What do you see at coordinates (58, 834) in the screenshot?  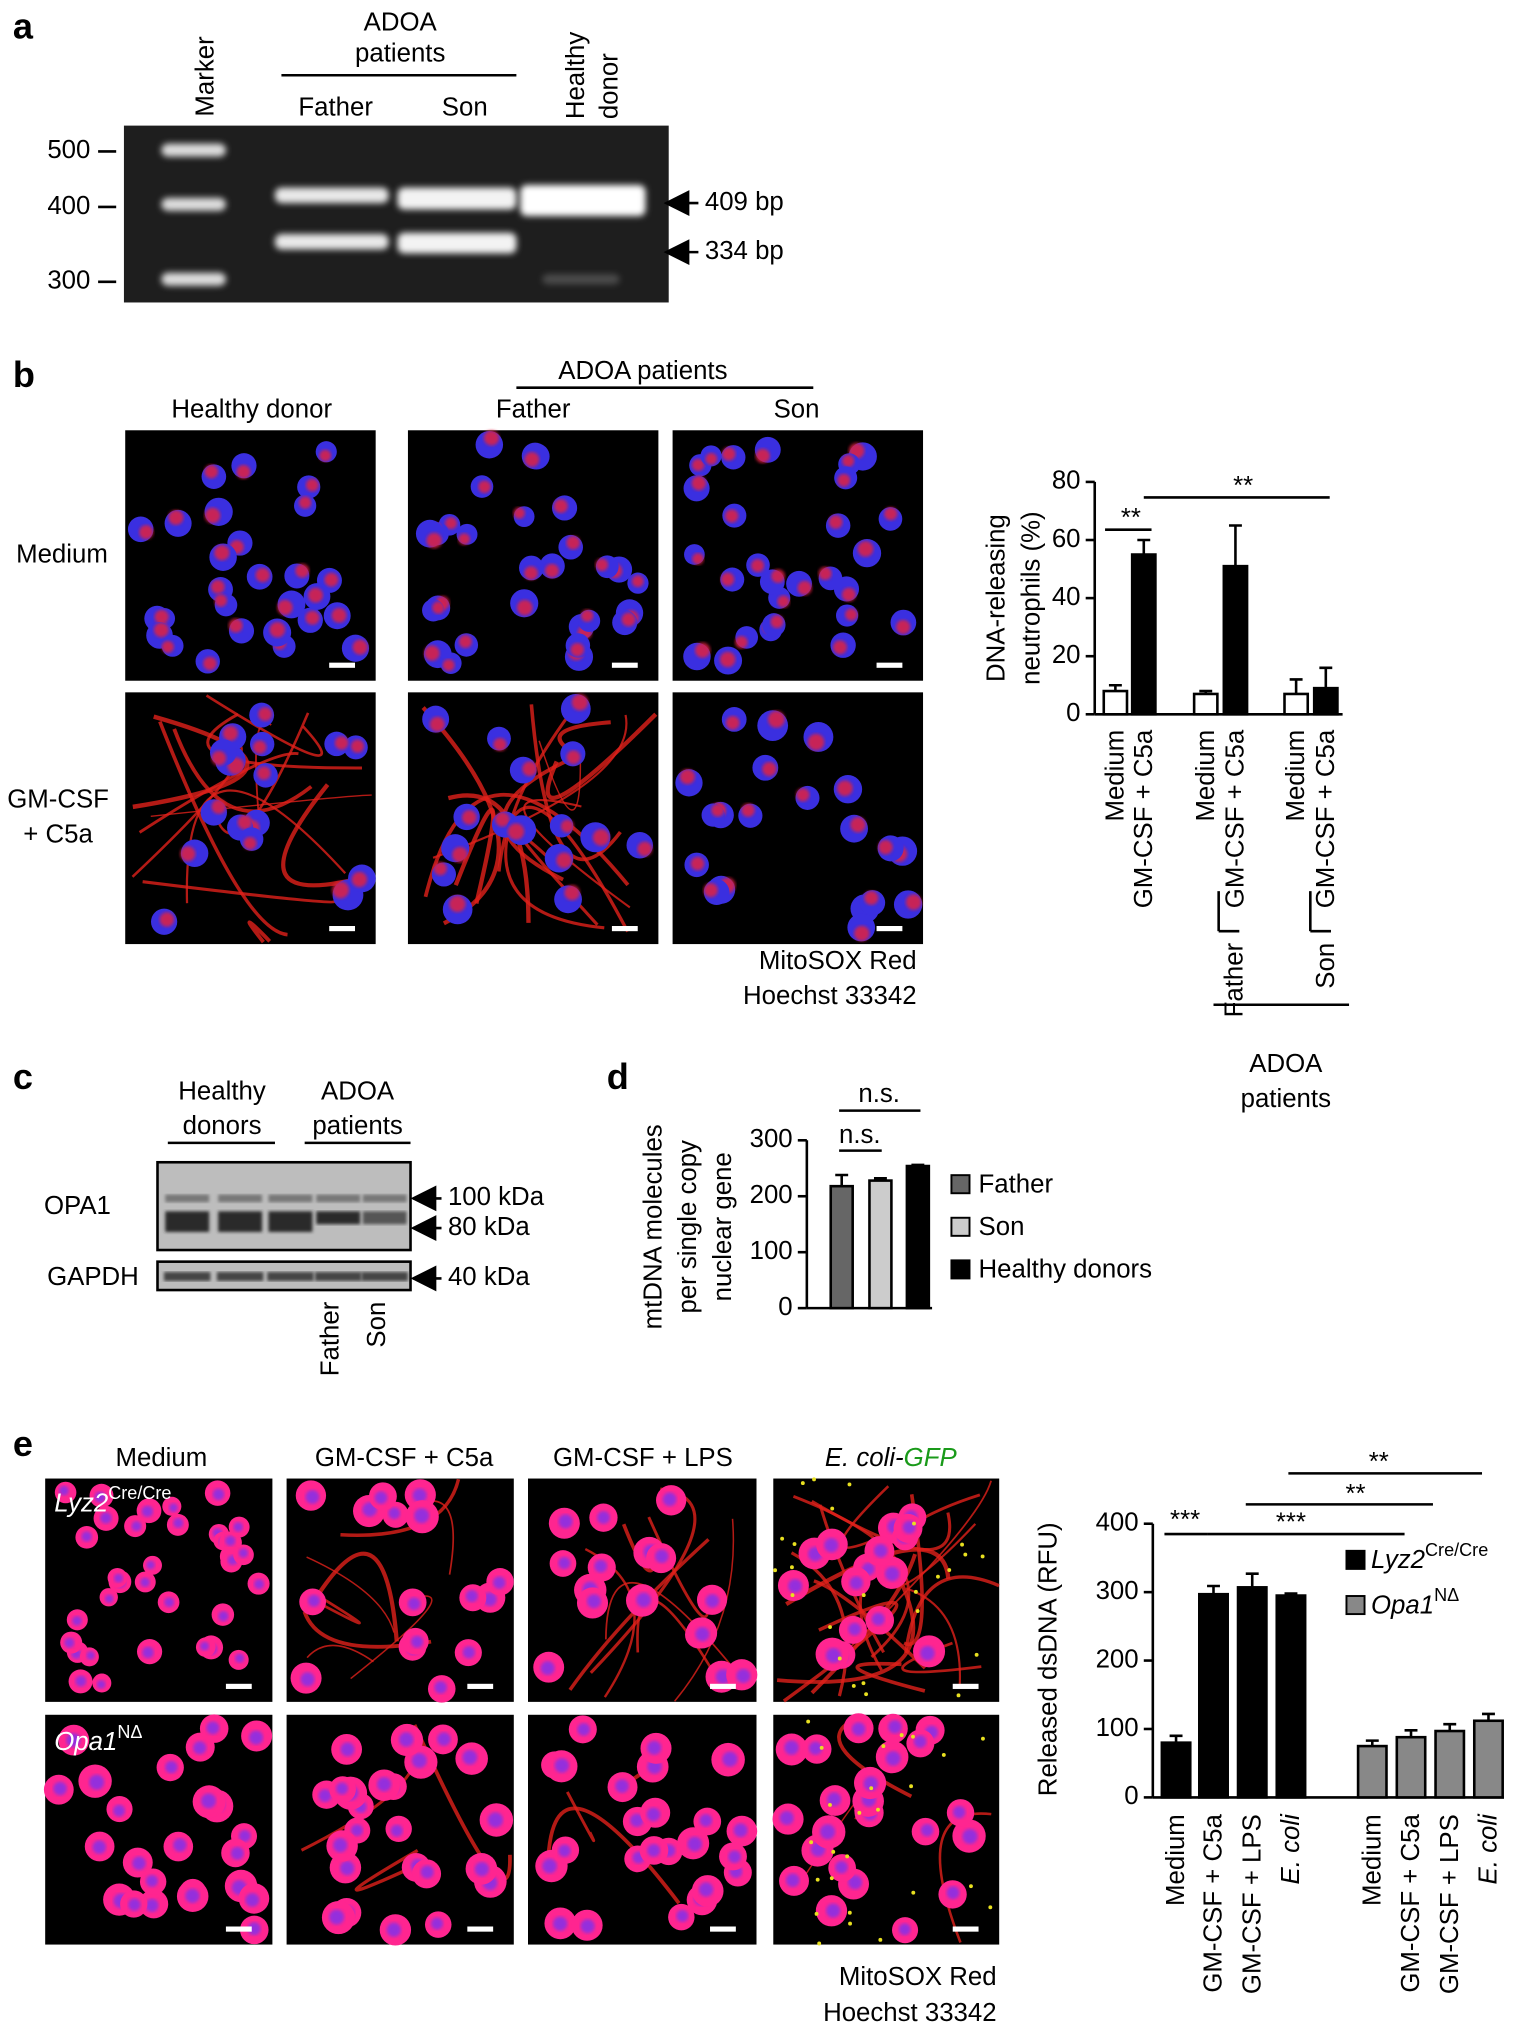 I see `label: + C5a` at bounding box center [58, 834].